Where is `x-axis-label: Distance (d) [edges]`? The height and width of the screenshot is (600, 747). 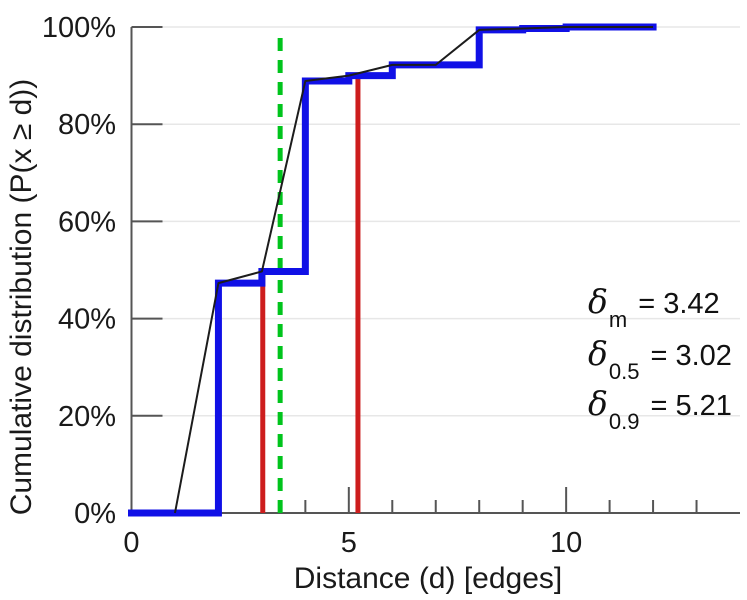
x-axis-label: Distance (d) [edges] is located at coordinates (428, 578).